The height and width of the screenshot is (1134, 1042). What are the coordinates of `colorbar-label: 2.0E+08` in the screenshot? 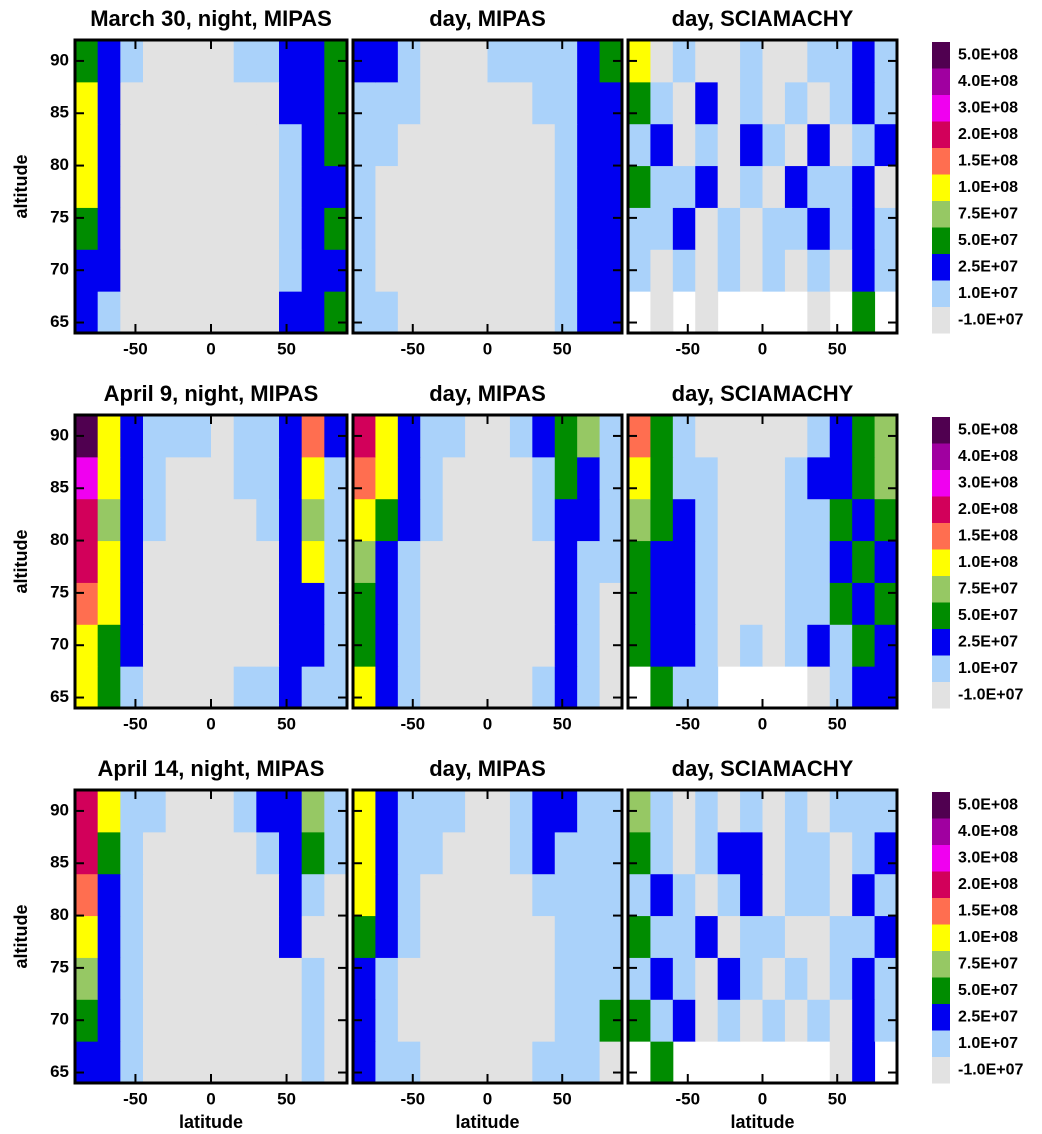 It's located at (988, 884).